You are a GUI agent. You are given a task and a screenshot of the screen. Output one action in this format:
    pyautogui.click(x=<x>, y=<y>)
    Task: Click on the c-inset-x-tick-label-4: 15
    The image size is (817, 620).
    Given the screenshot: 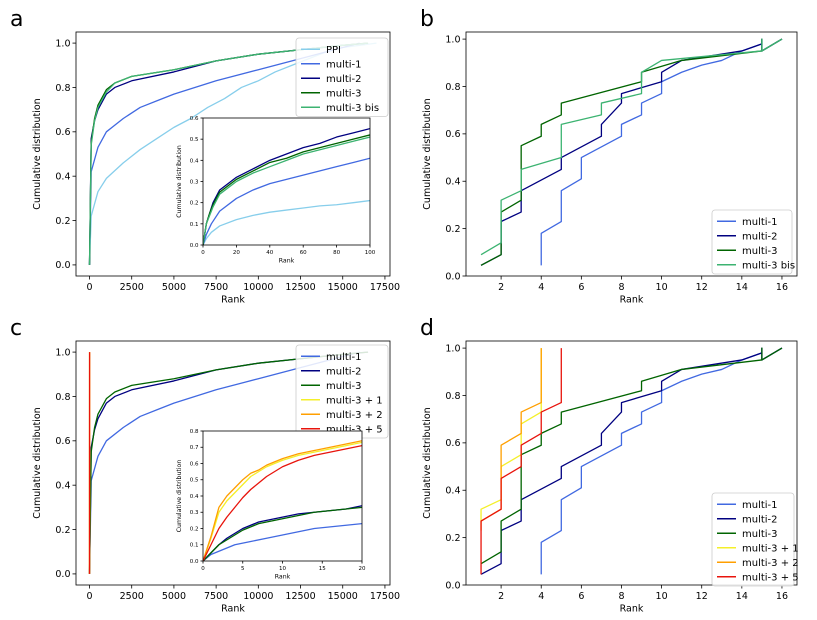 What is the action you would take?
    pyautogui.click(x=322, y=569)
    